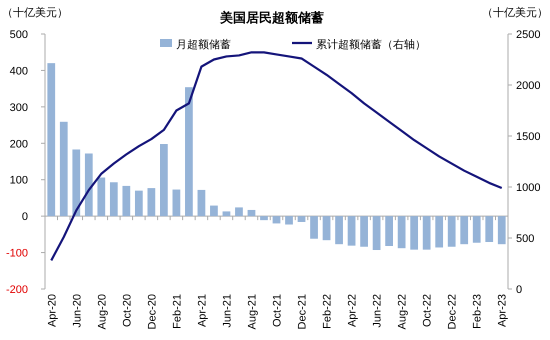  What do you see at coordinates (371, 44) in the screenshot?
I see `legend-label: 累计超额储蓄（右轴）` at bounding box center [371, 44].